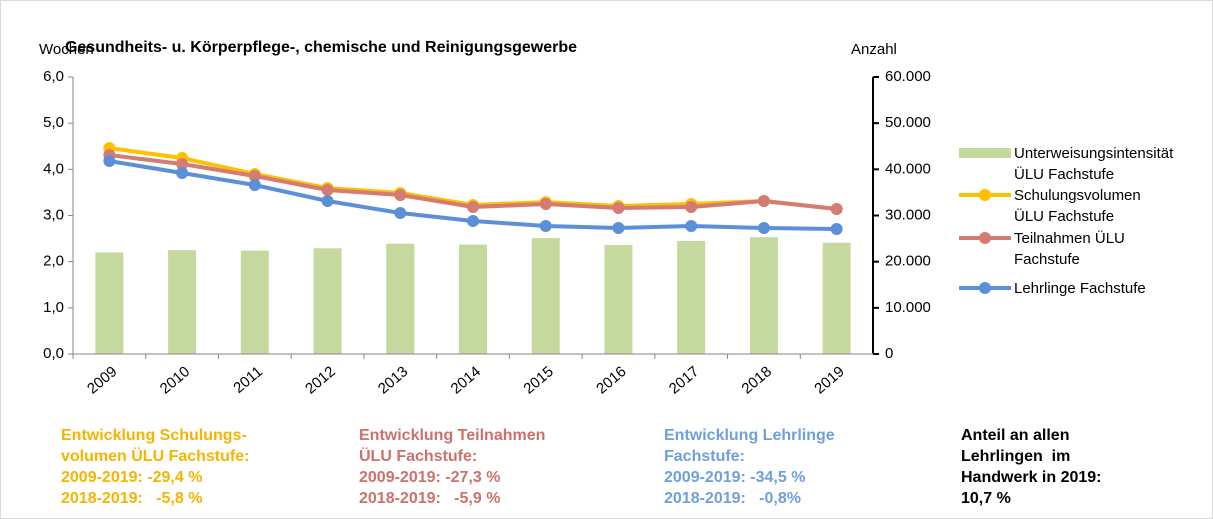  I want to click on note-line: 2009-2019: -34,5 %, so click(735, 477).